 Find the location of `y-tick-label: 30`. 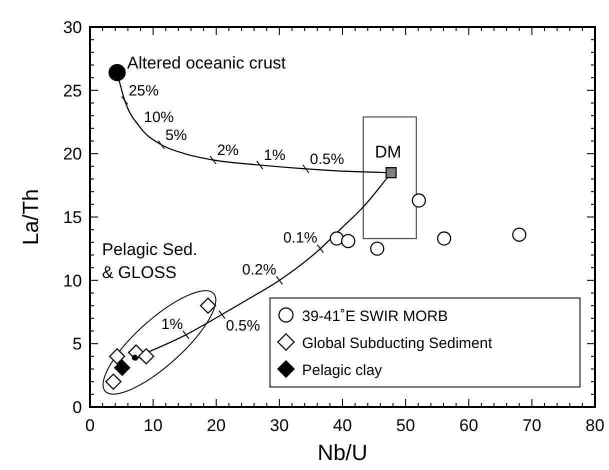

y-tick-label: 30 is located at coordinates (72, 27).